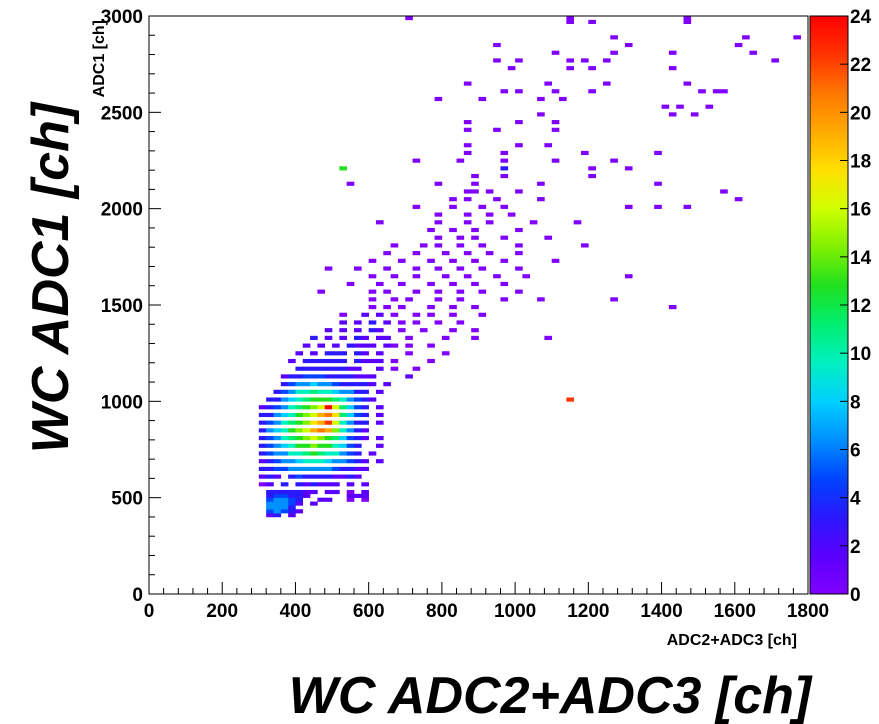 The image size is (879, 724). I want to click on x-tick-label: 1600, so click(735, 611).